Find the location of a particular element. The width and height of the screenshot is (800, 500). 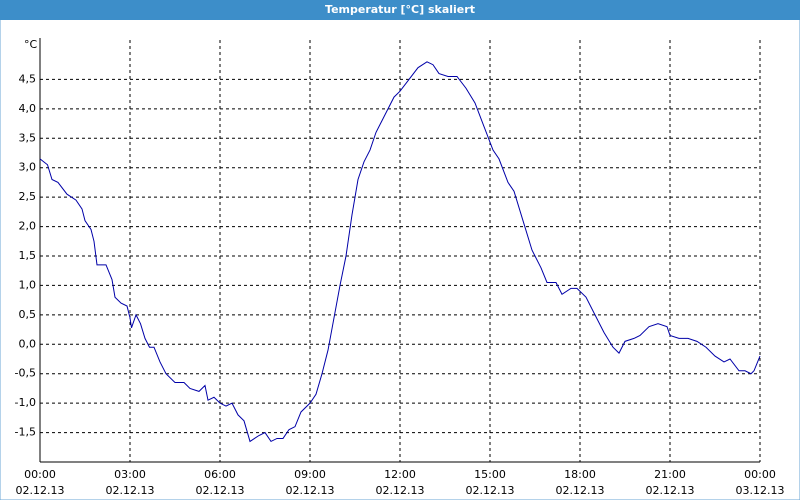

x-tick-label: 12:00 is located at coordinates (400, 474).